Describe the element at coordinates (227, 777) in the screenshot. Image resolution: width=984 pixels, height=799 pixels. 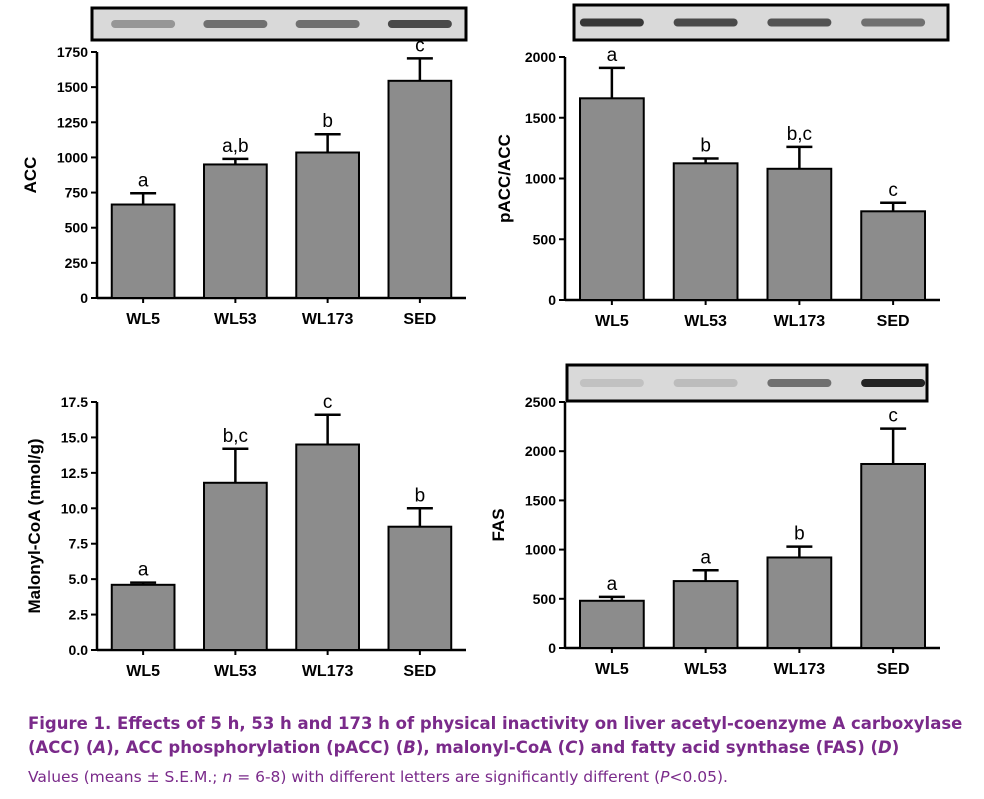
I see `caption-note-italic: n` at that location.